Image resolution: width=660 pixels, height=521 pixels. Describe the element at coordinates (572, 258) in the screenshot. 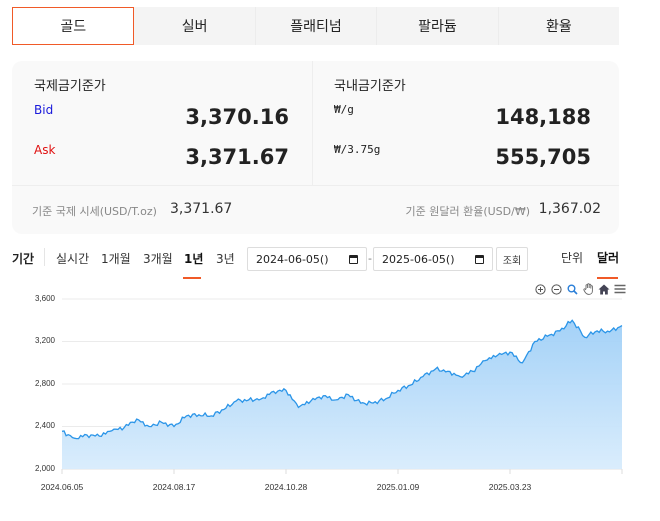

I see `unit-label: 단위` at that location.